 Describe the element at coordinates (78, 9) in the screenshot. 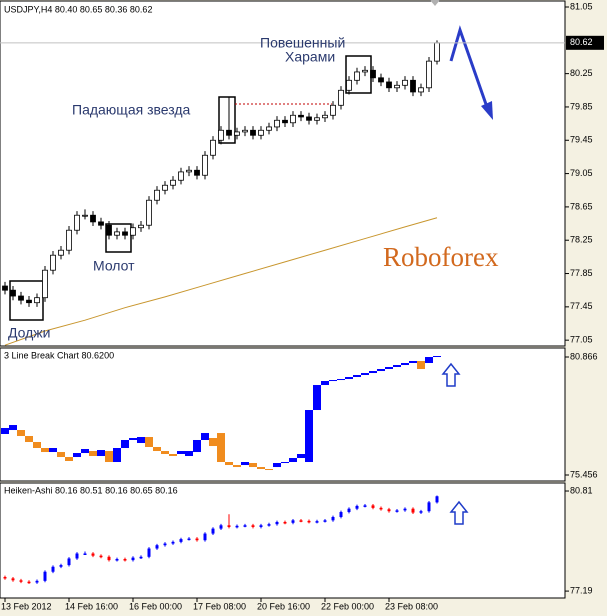

I see `pane-title: USDJPY,H4 80.40 80.65 80.36 80.62` at that location.